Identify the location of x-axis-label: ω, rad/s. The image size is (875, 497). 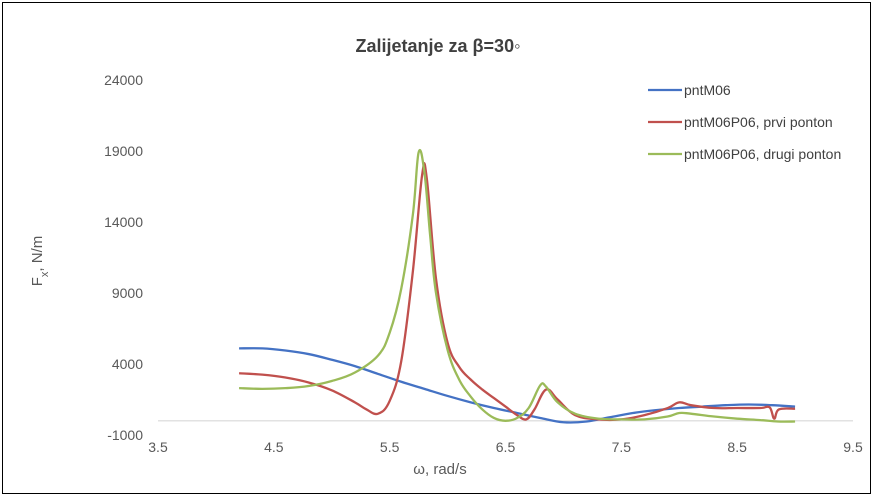
(439, 469).